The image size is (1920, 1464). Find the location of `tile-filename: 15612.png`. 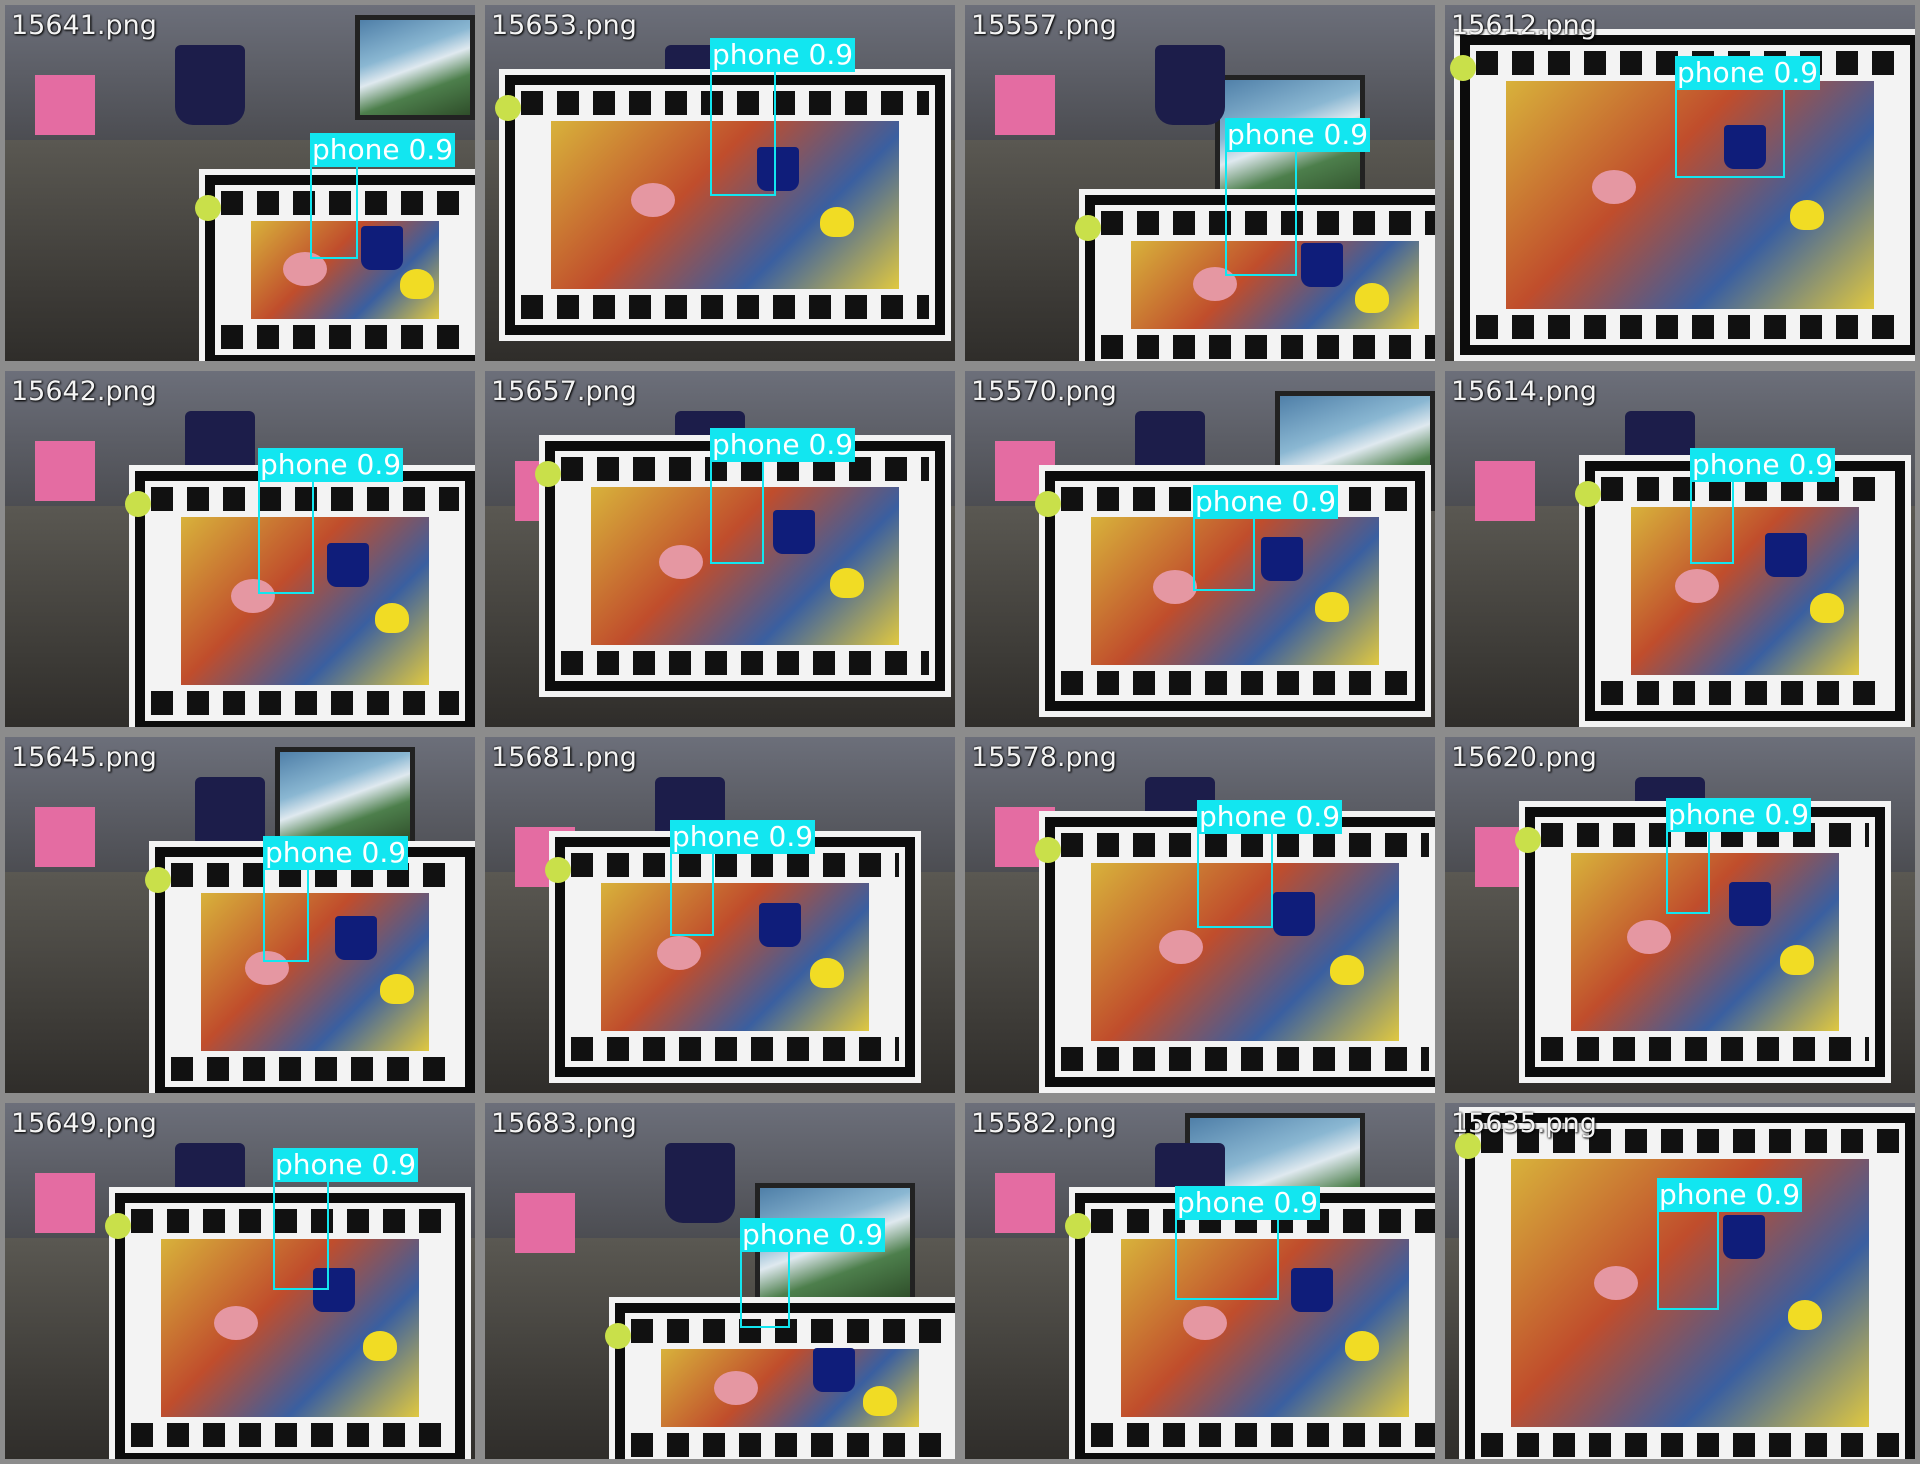

tile-filename: 15612.png is located at coordinates (1524, 25).